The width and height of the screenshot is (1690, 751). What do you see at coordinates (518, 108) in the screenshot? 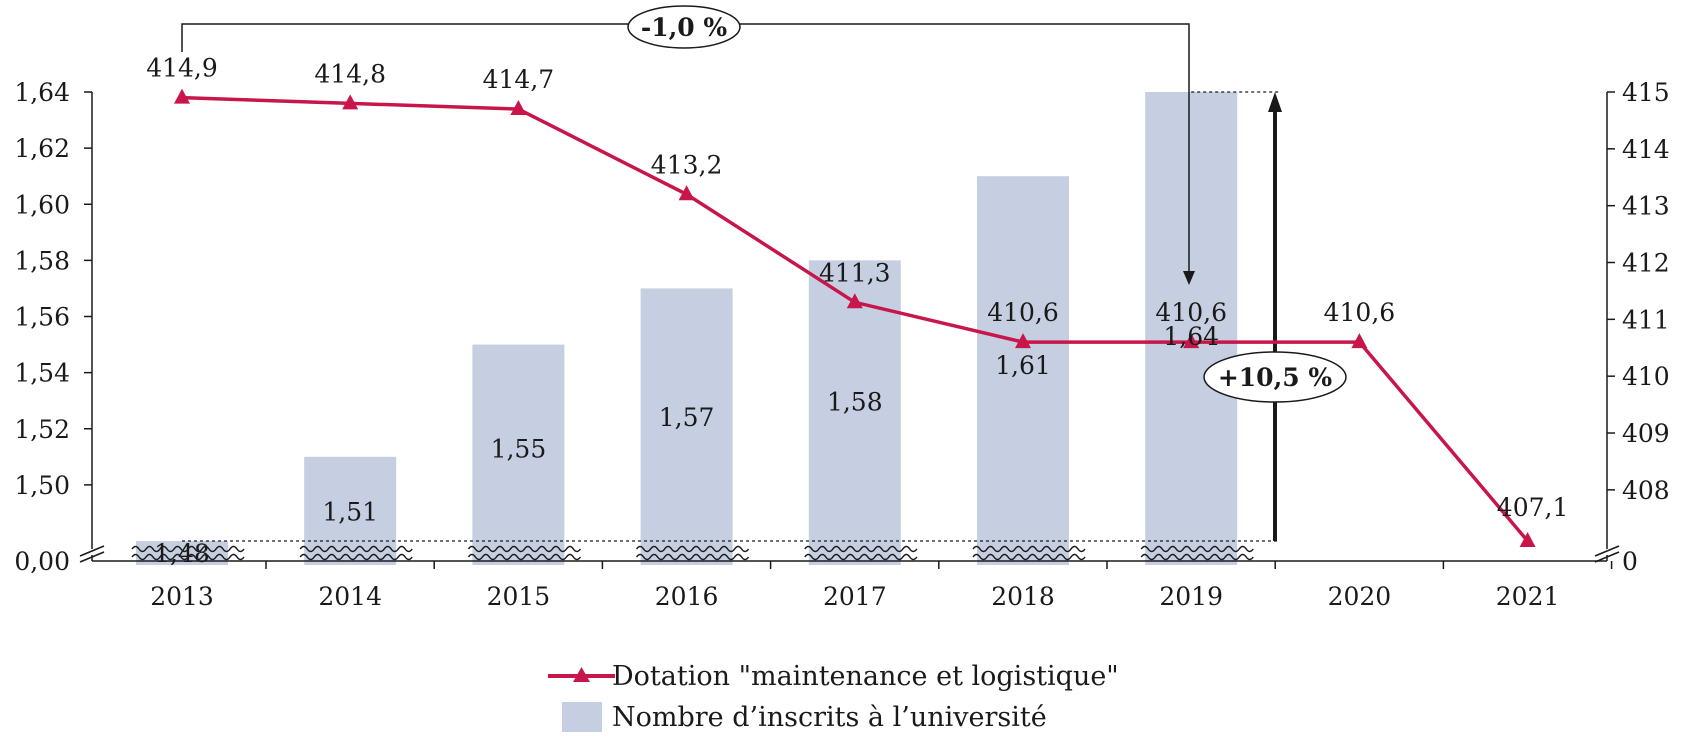
I see `line-marker-2015` at bounding box center [518, 108].